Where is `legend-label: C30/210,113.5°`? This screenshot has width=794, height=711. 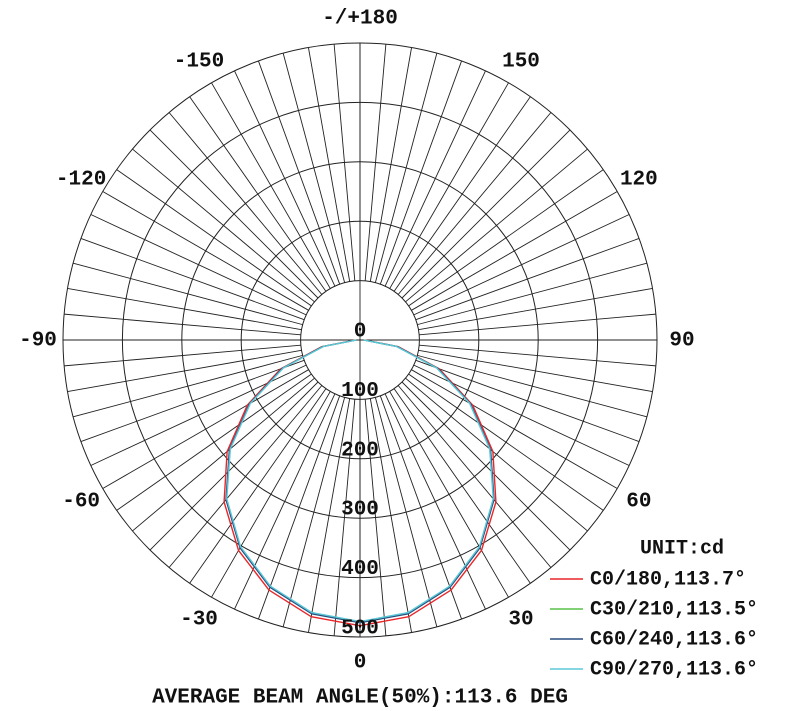 legend-label: C30/210,113.5° is located at coordinates (674, 609).